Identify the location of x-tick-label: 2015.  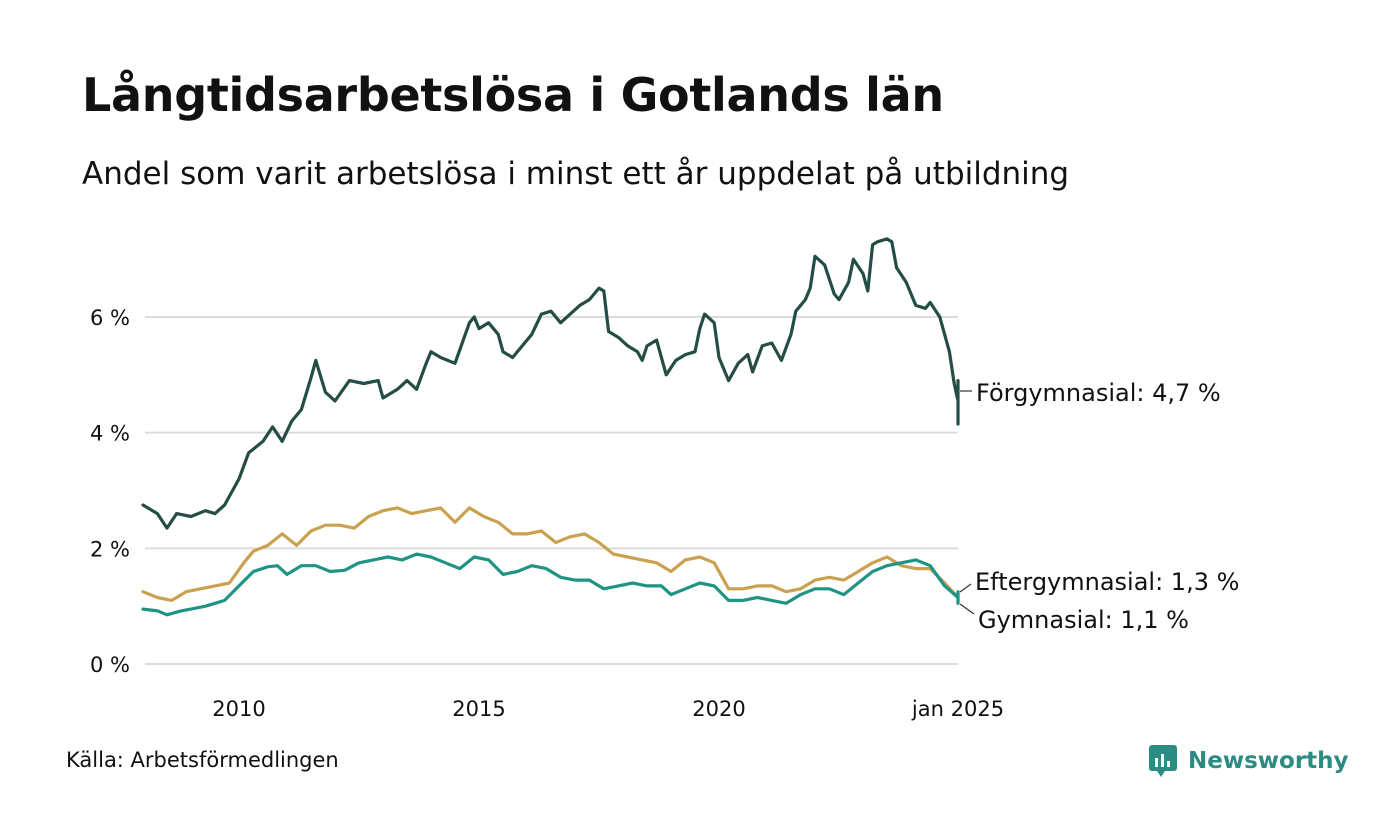
(478, 709).